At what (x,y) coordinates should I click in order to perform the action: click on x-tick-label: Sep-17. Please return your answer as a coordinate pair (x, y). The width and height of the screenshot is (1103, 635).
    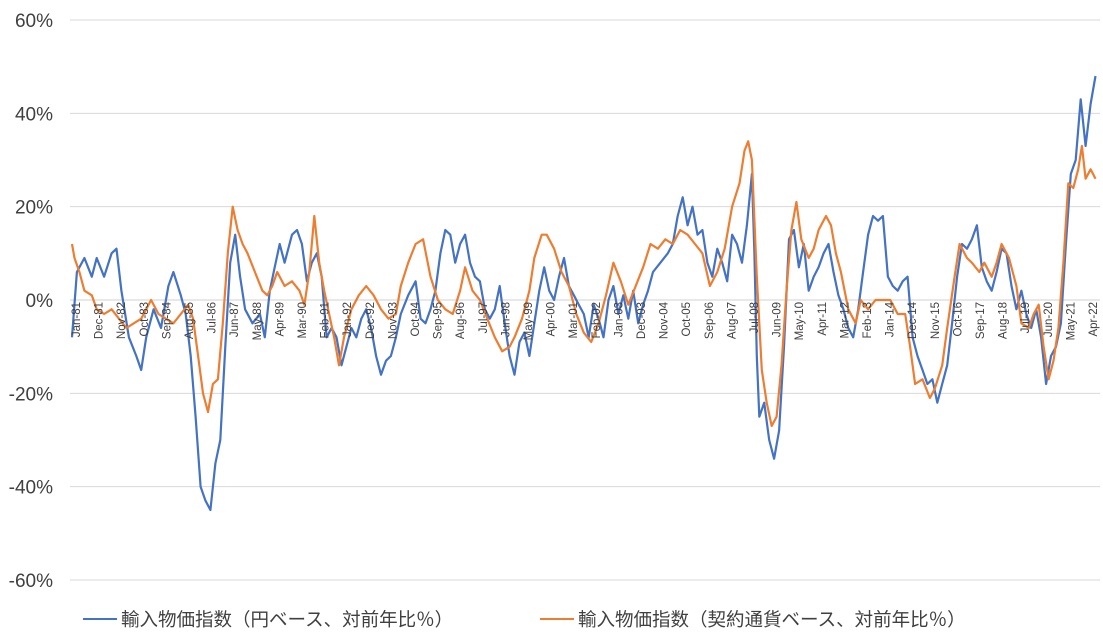
    Looking at the image, I should click on (981, 320).